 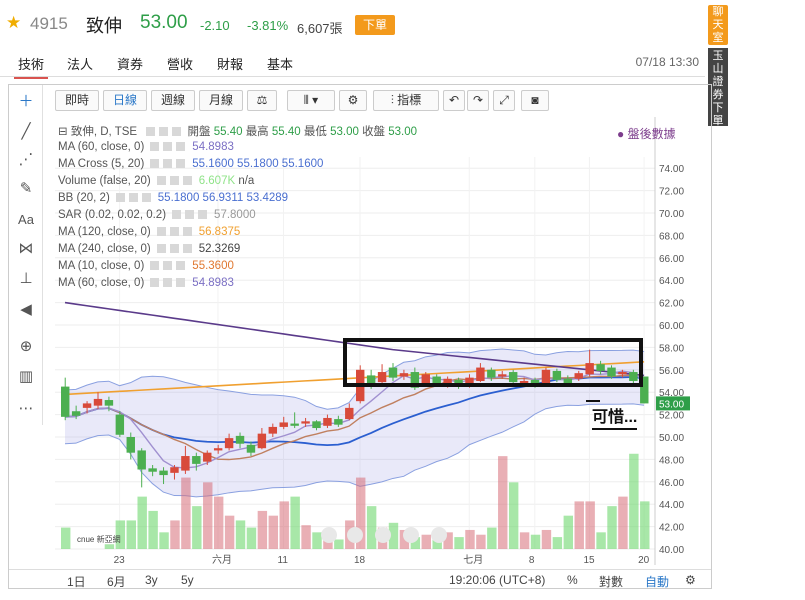 What do you see at coordinates (151, 580) in the screenshot?
I see `range-3y: 3y` at bounding box center [151, 580].